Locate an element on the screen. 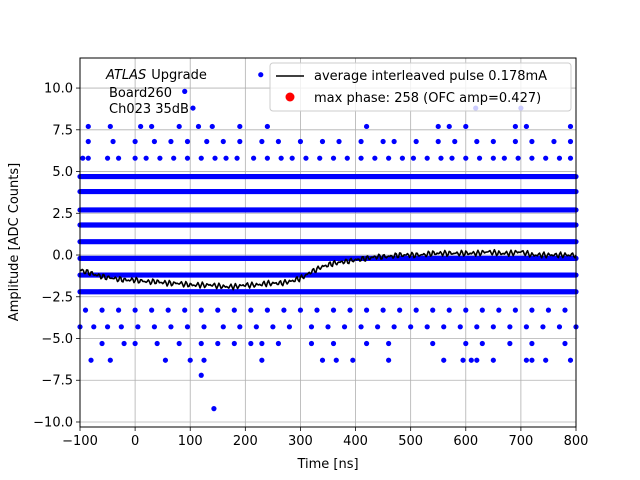 This screenshot has width=640, height=480. y-tick-label: 10.0 is located at coordinates (58, 89).